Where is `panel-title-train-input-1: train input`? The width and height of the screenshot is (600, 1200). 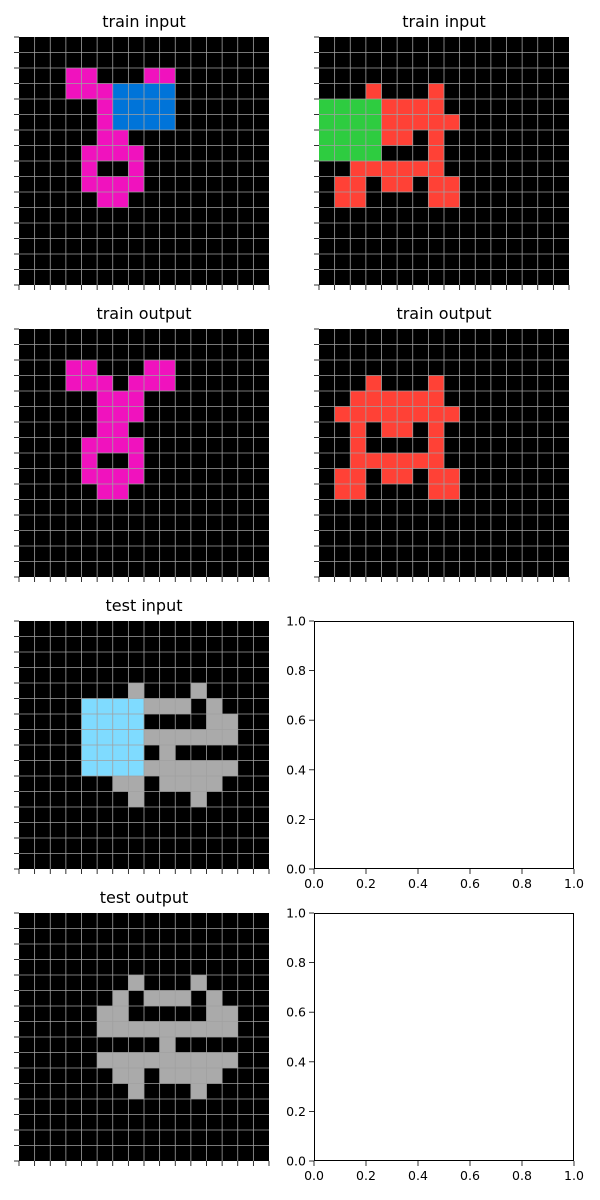 panel-title-train-input-1: train input is located at coordinates (144, 21).